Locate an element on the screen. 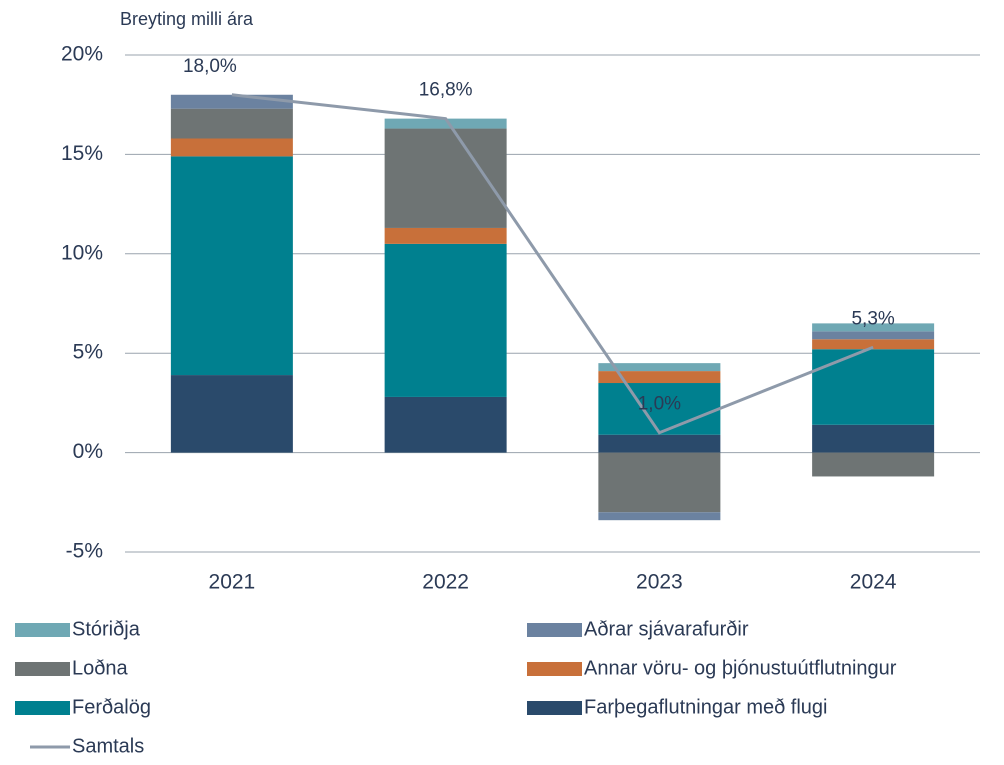  data-label: 1,0% is located at coordinates (659, 404).